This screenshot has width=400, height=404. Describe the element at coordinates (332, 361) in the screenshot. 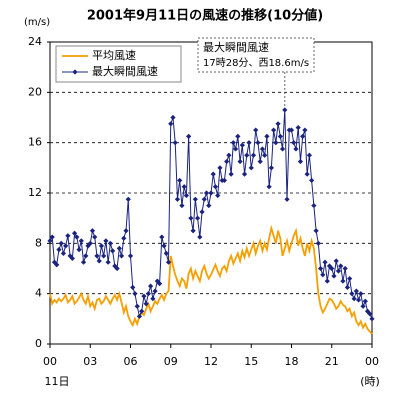

I see `x-tick-label: 21` at that location.